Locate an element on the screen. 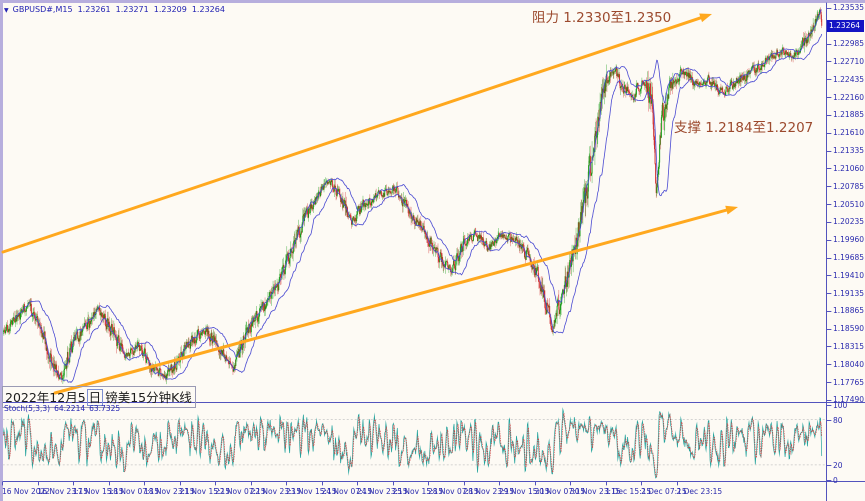  time-axis-label: 25 Nov 15:15 is located at coordinates (418, 491).